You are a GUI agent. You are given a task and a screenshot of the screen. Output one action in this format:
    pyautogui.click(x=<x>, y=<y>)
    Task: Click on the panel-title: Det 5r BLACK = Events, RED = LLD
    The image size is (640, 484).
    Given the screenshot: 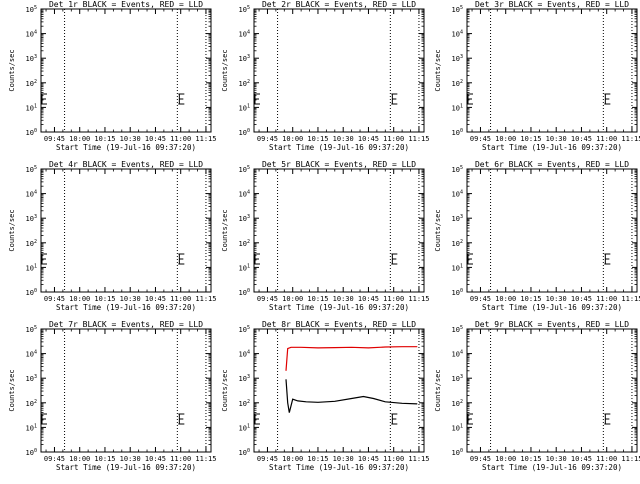 What is the action you would take?
    pyautogui.click(x=339, y=164)
    